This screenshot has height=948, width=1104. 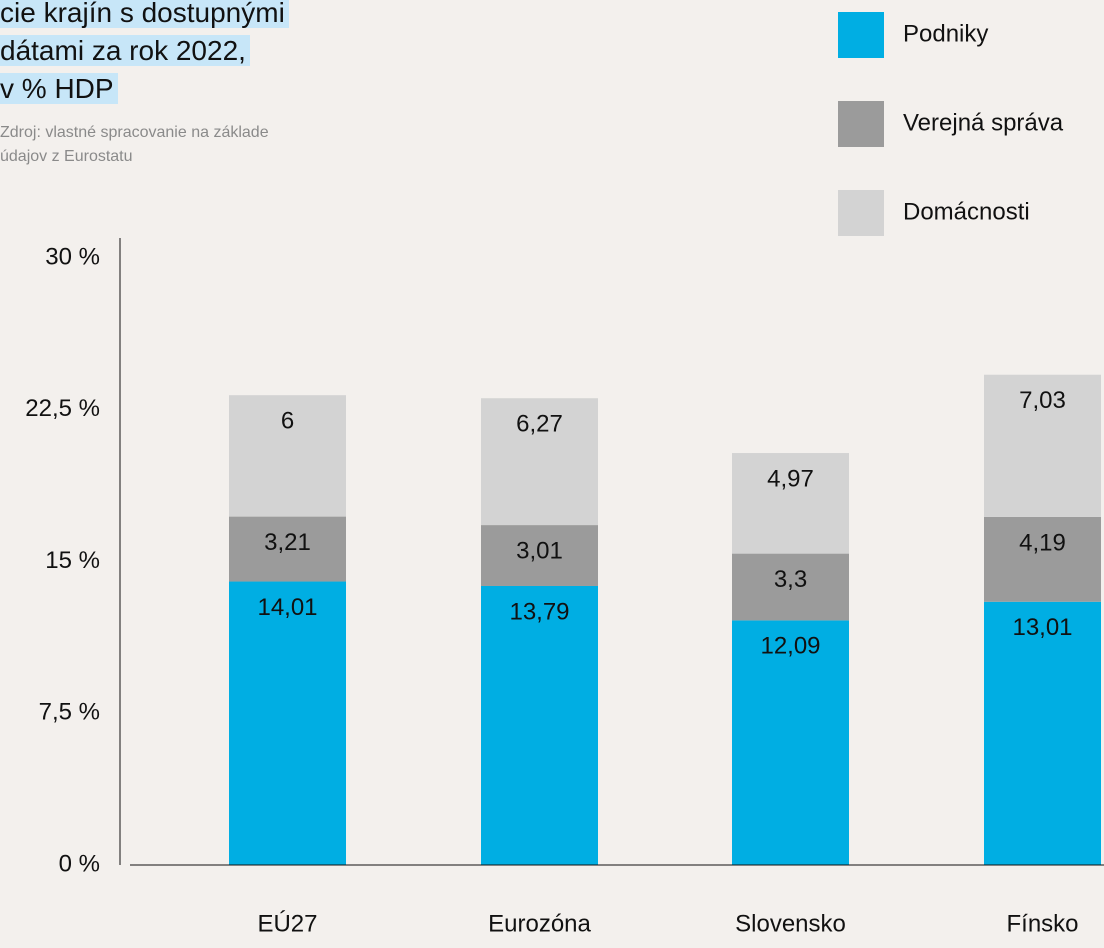 What do you see at coordinates (539, 611) in the screenshot?
I see `data-label: 13,79` at bounding box center [539, 611].